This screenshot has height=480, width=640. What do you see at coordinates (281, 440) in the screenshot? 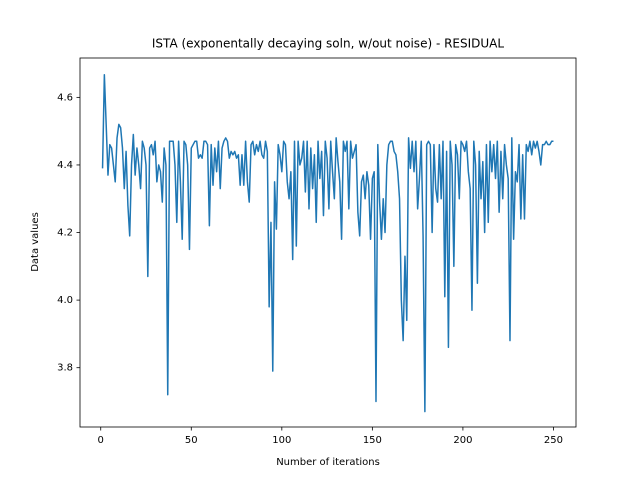
I see `x-tick-label: 100` at bounding box center [281, 440].